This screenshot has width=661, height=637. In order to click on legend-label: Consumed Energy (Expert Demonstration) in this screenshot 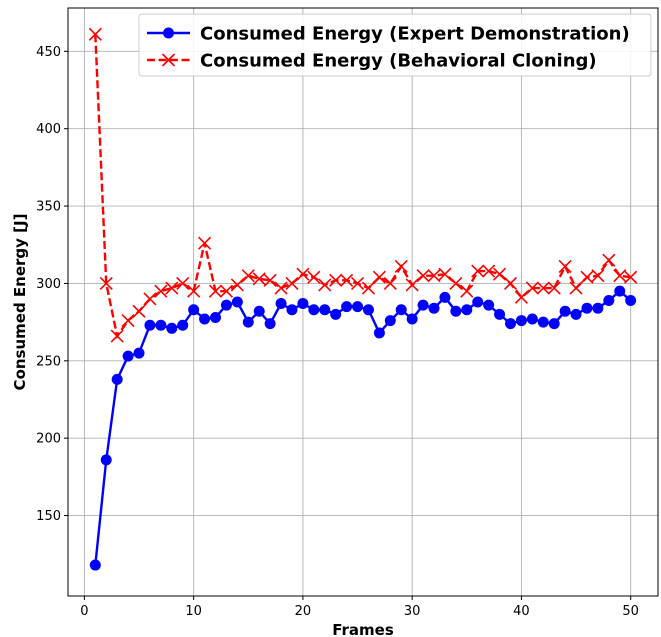, I will do `click(415, 34)`.